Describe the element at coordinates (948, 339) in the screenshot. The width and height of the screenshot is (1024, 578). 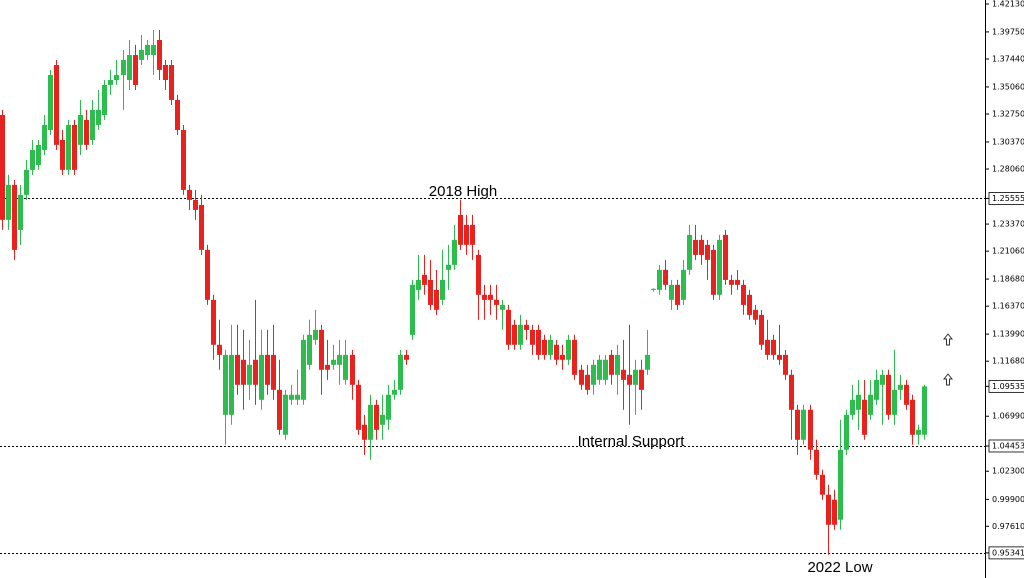
I see `arrow-icon` at that location.